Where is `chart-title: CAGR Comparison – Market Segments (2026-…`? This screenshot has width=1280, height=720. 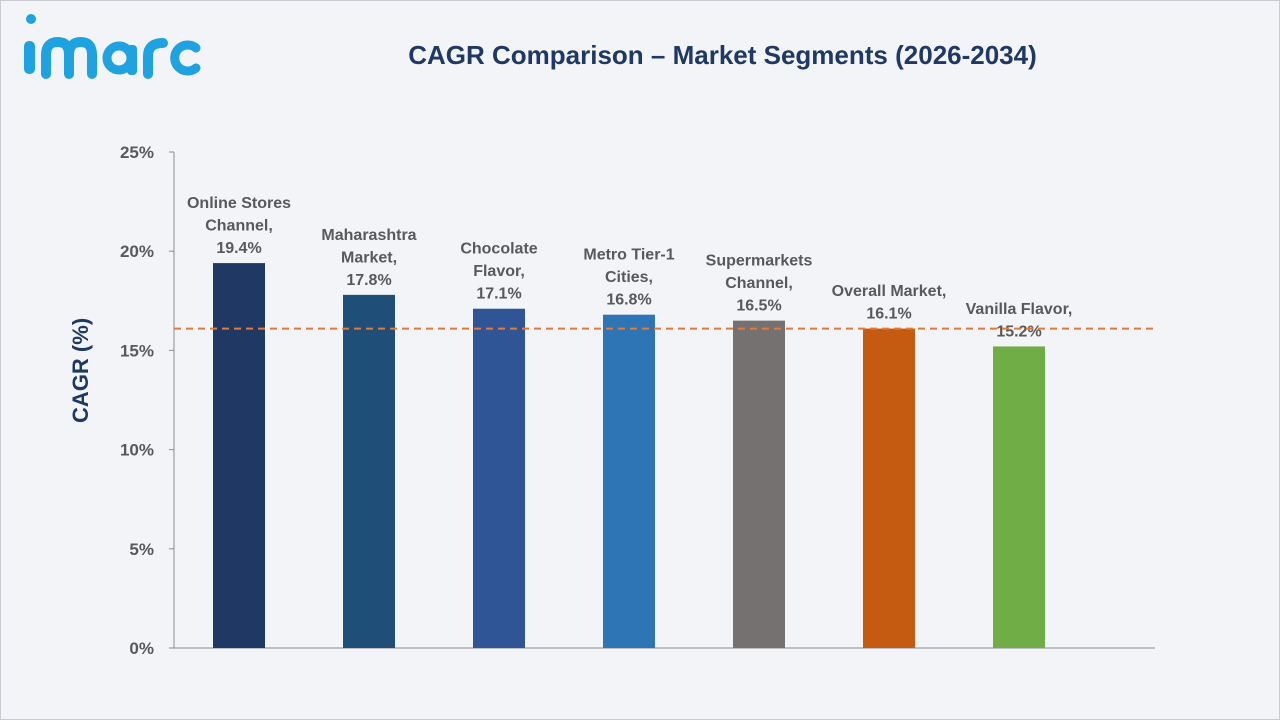 chart-title: CAGR Comparison – Market Segments (2026-… is located at coordinates (722, 55).